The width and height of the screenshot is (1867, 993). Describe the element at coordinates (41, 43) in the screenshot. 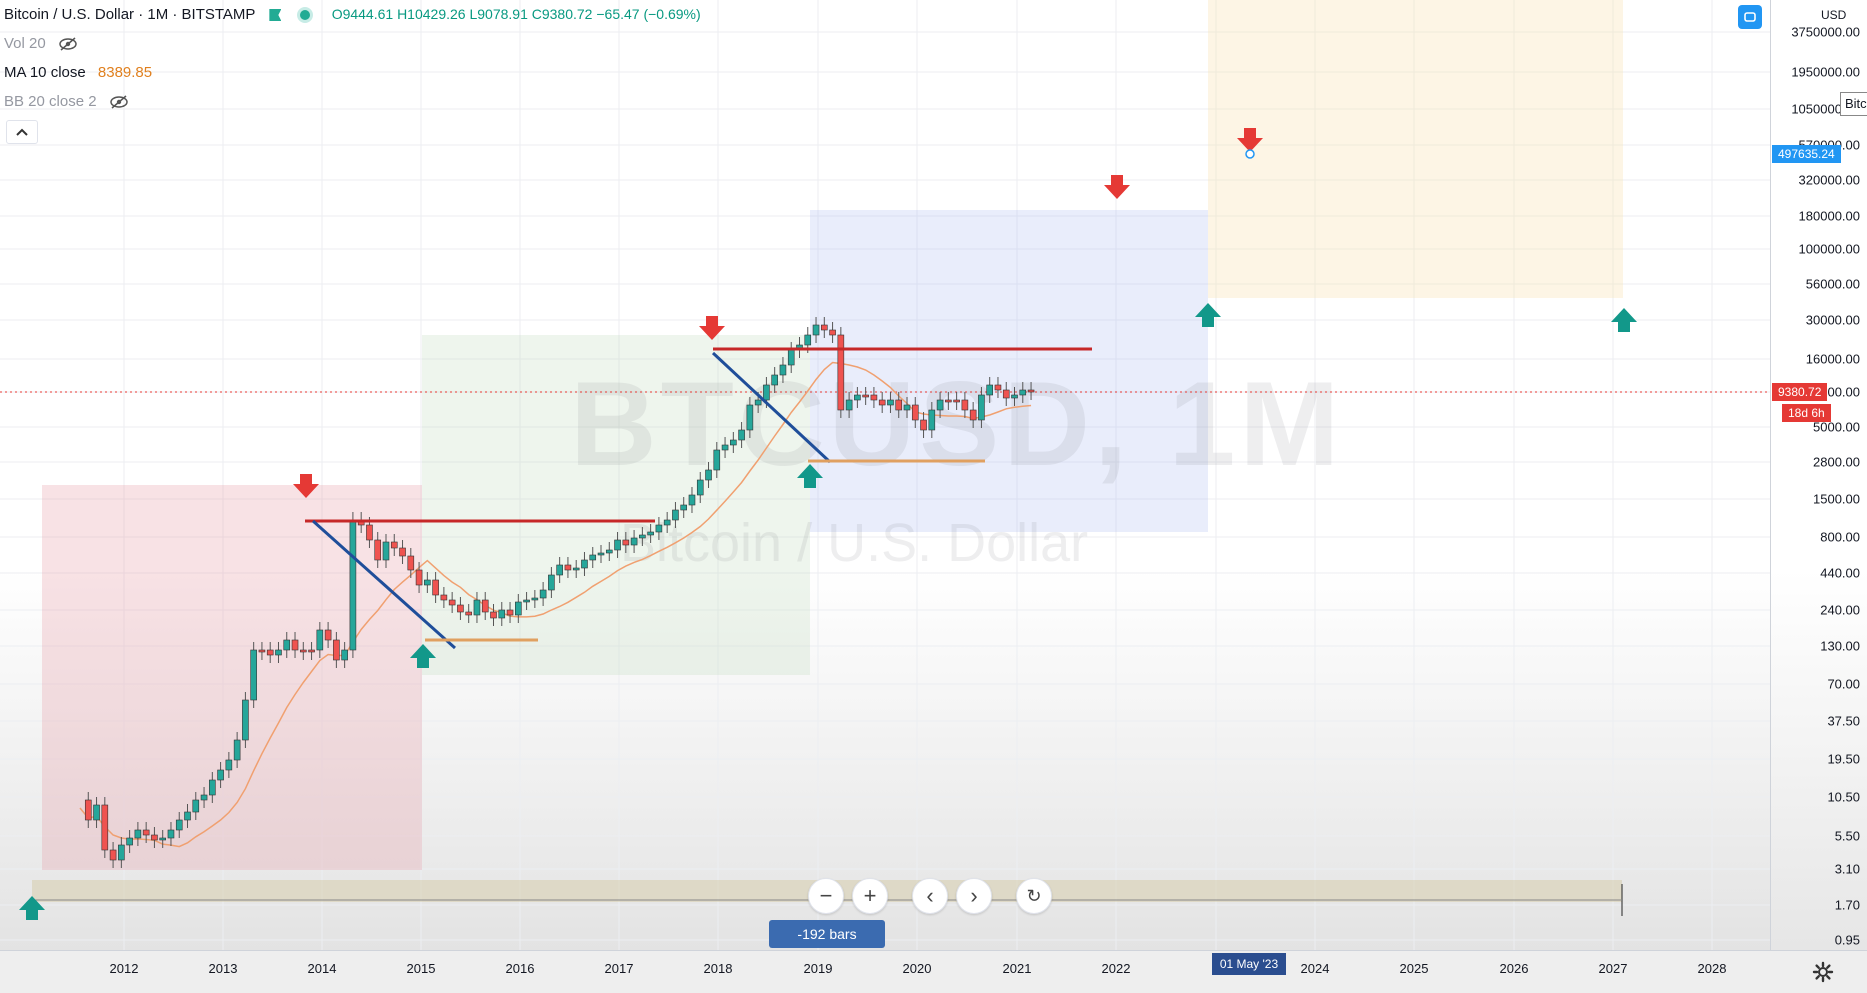

I see `volume-indicator-legend: Vol 20` at that location.